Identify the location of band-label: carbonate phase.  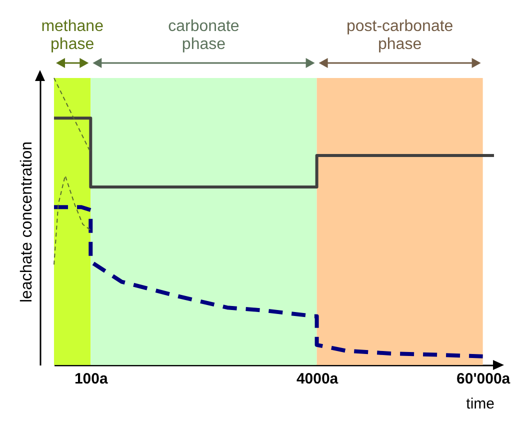
(204, 35).